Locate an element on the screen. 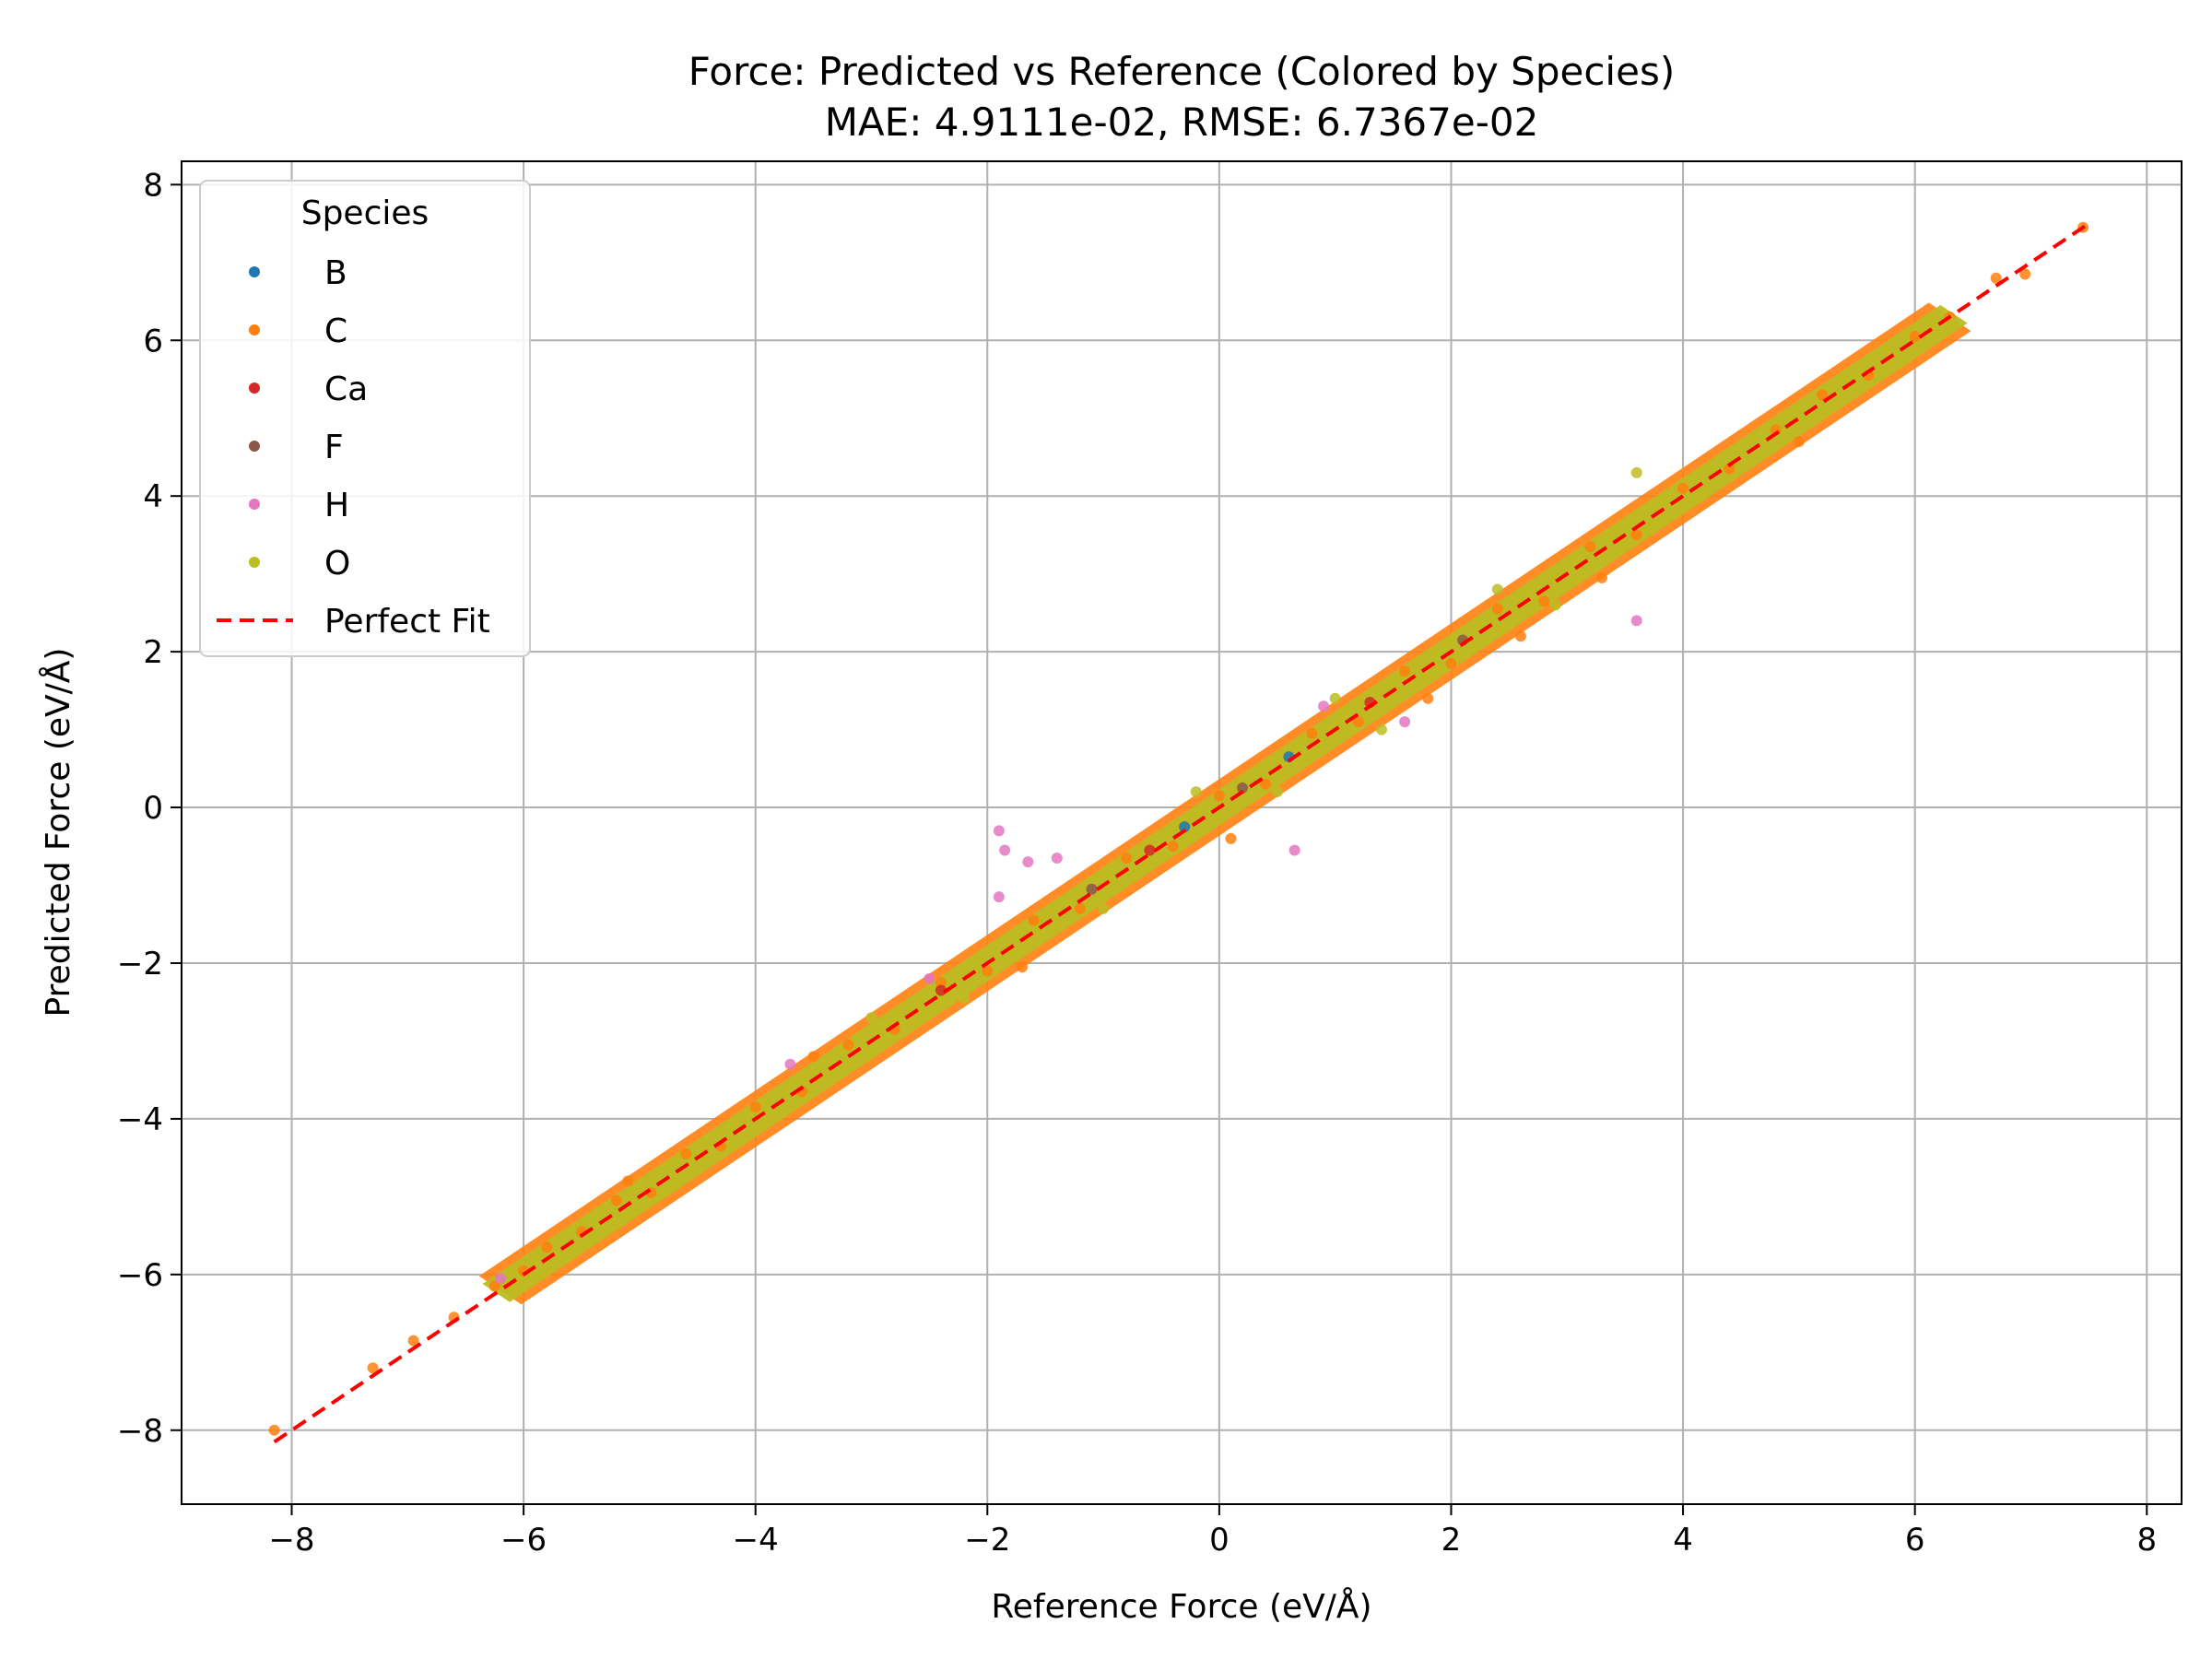 Image resolution: width=2212 pixels, height=1659 pixels. y-tick-label: −6 is located at coordinates (140, 1275).